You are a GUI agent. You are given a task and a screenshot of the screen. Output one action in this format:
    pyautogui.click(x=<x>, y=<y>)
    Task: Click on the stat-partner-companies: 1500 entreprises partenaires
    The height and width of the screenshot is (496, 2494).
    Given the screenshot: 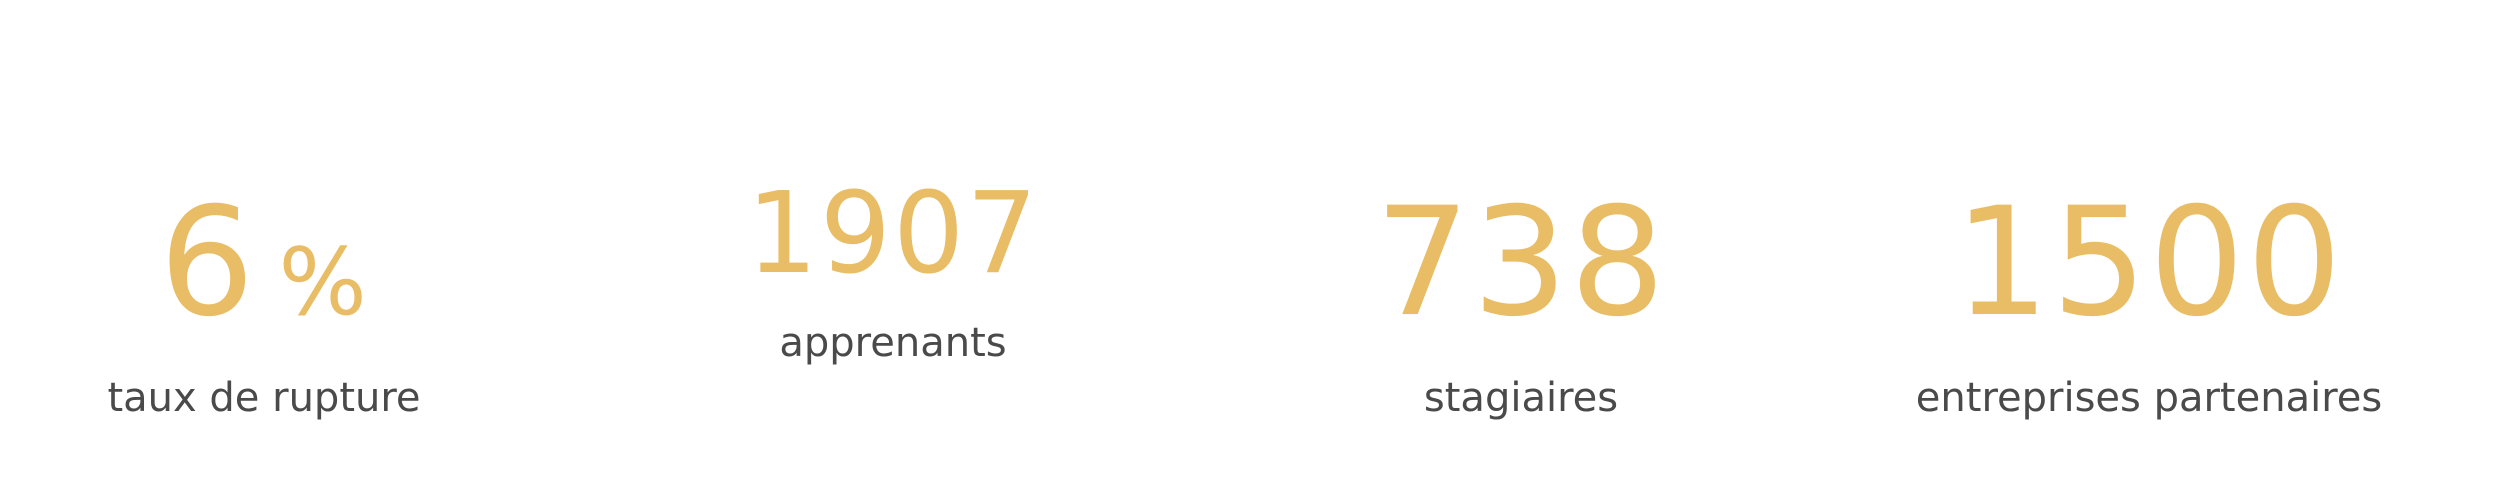 What is the action you would take?
    pyautogui.click(x=2149, y=303)
    